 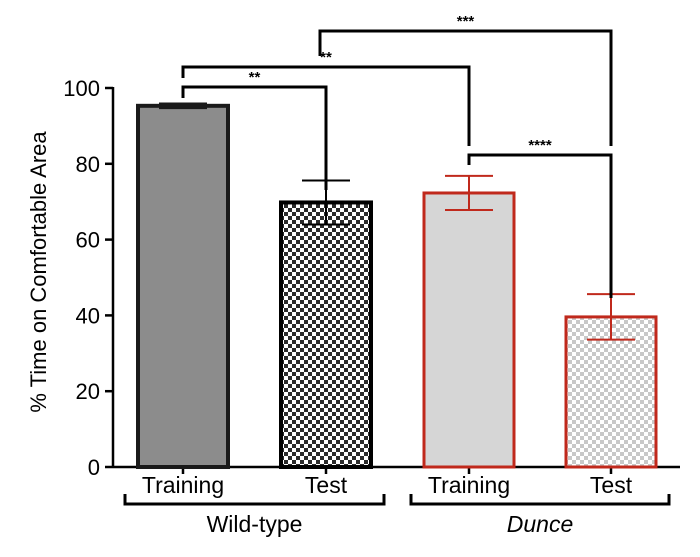 What do you see at coordinates (255, 524) in the screenshot?
I see `group-label: Wild-type` at bounding box center [255, 524].